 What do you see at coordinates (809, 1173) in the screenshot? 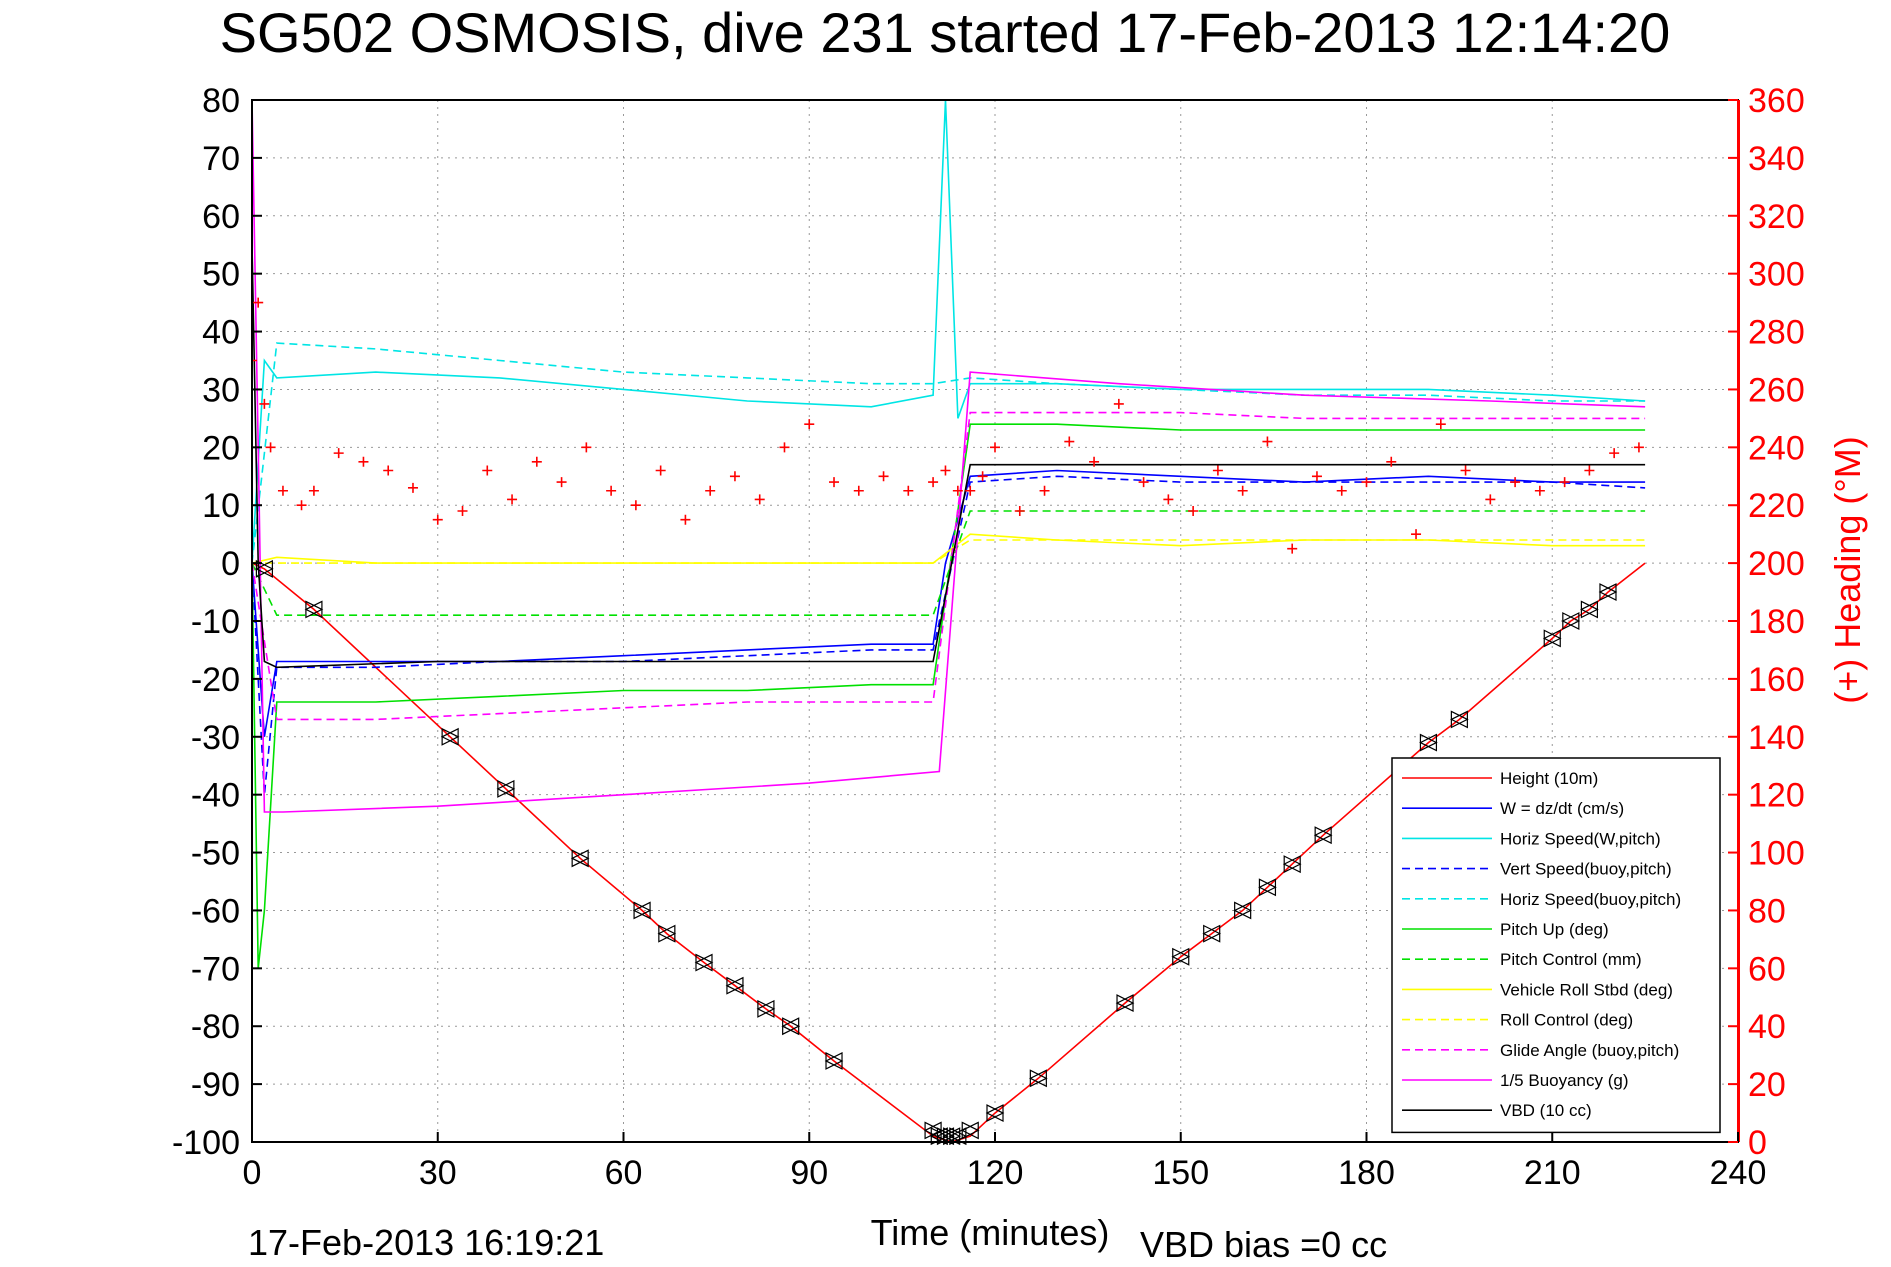
I see `x-tick-label: 90` at bounding box center [809, 1173].